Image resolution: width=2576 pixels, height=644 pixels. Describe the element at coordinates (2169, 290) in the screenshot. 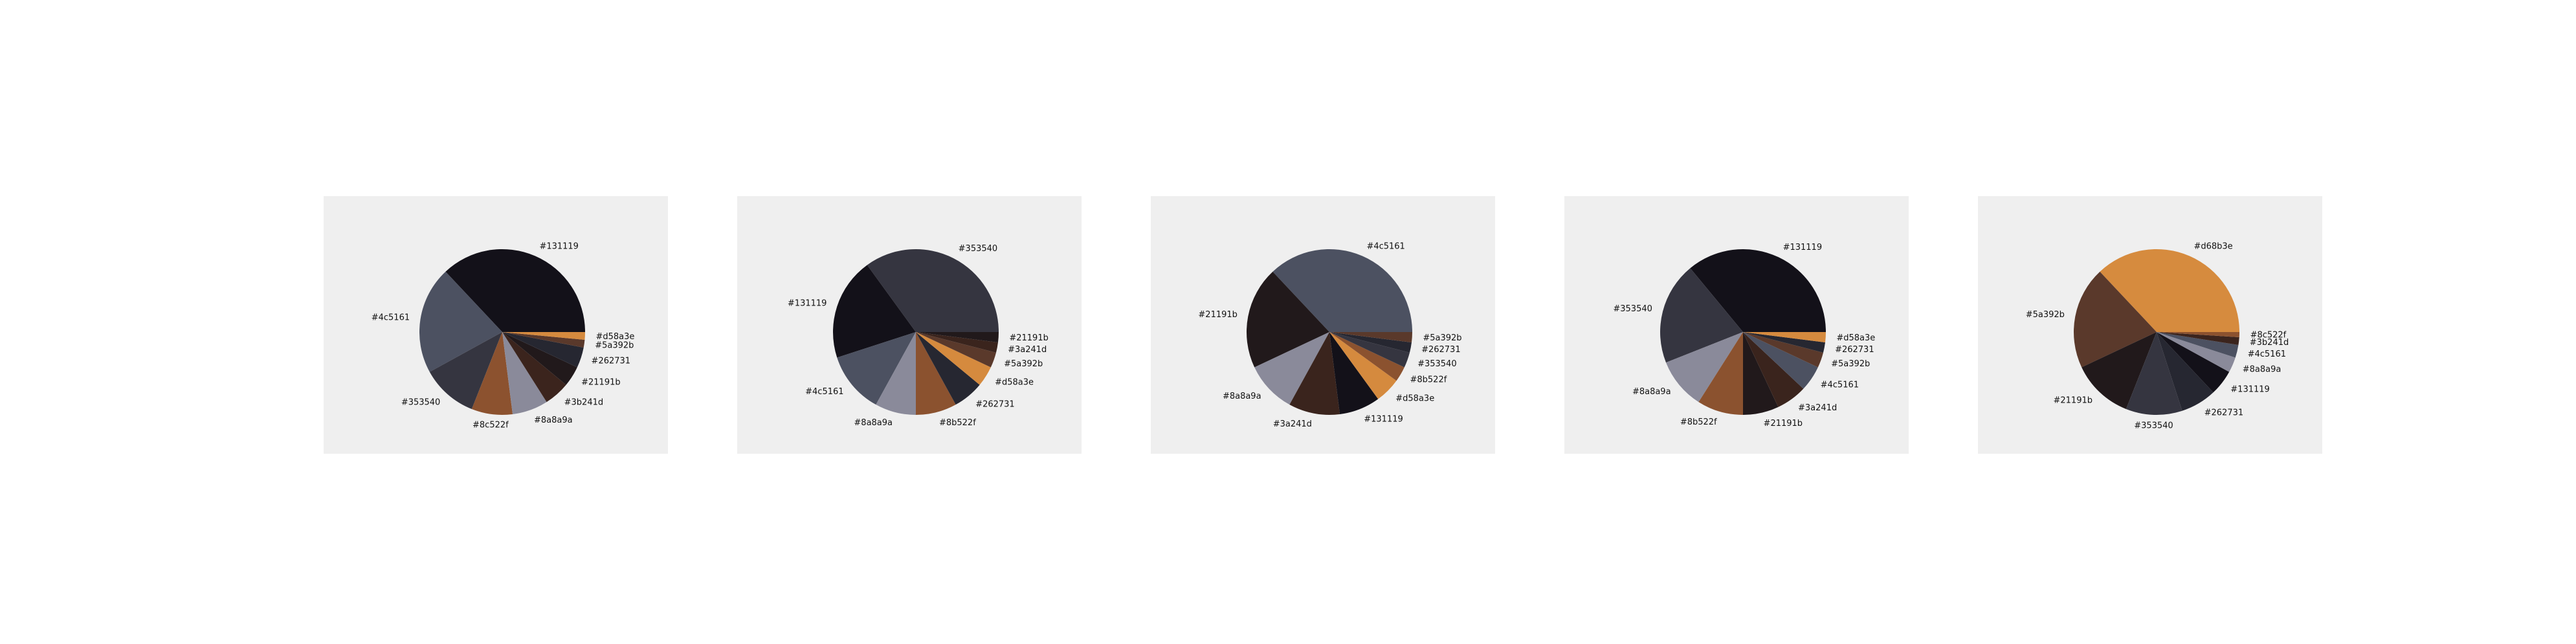

I see `pie-slice-d68b3e` at that location.